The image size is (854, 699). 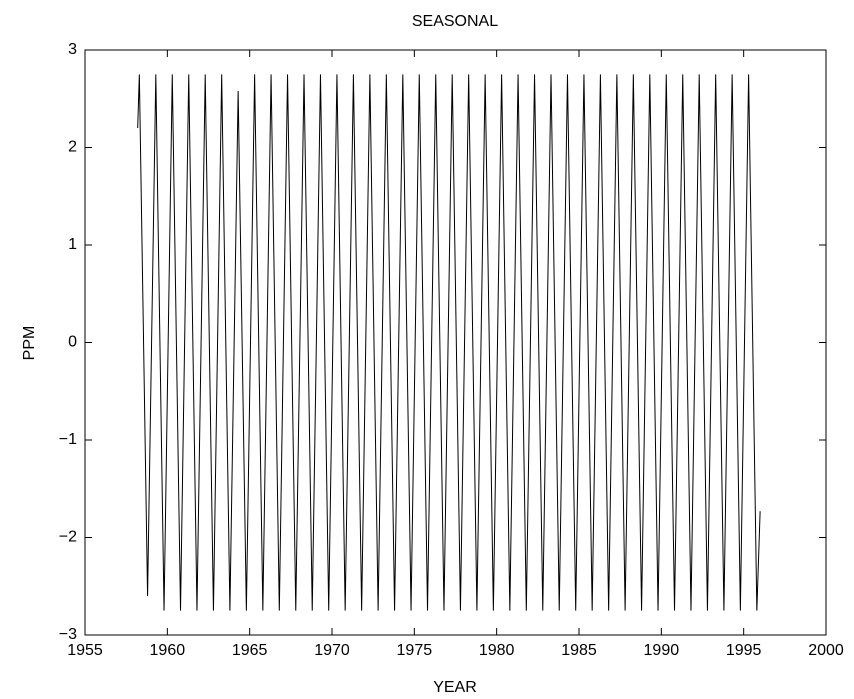 What do you see at coordinates (579, 650) in the screenshot?
I see `x-tick-label: 1985` at bounding box center [579, 650].